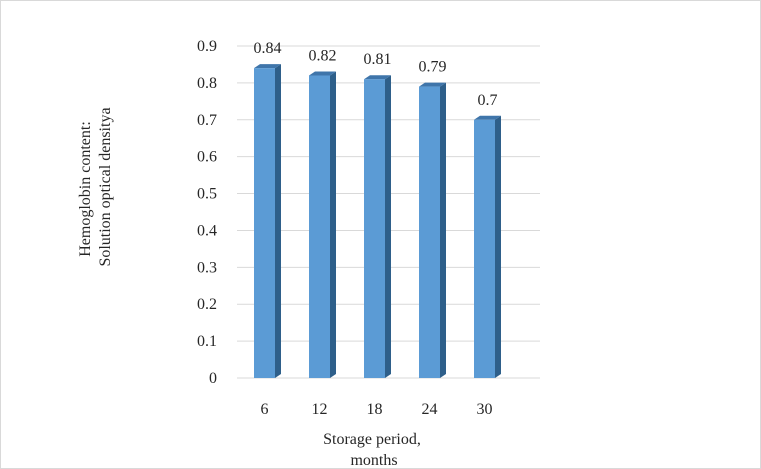  What do you see at coordinates (207, 157) in the screenshot?
I see `y-tick-label: 0.6` at bounding box center [207, 157].